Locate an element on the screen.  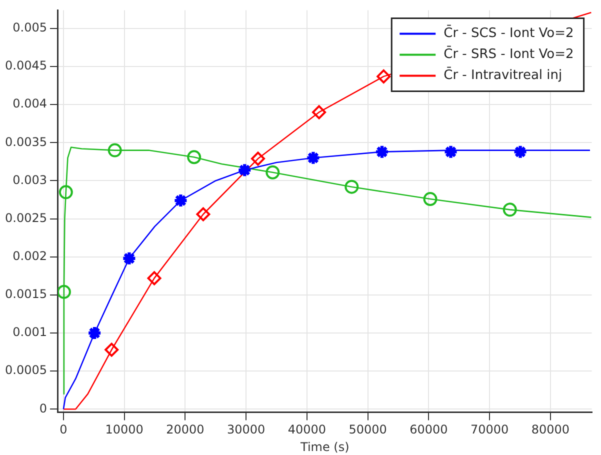
y-tick-label: 0.002 is located at coordinates (29, 256).